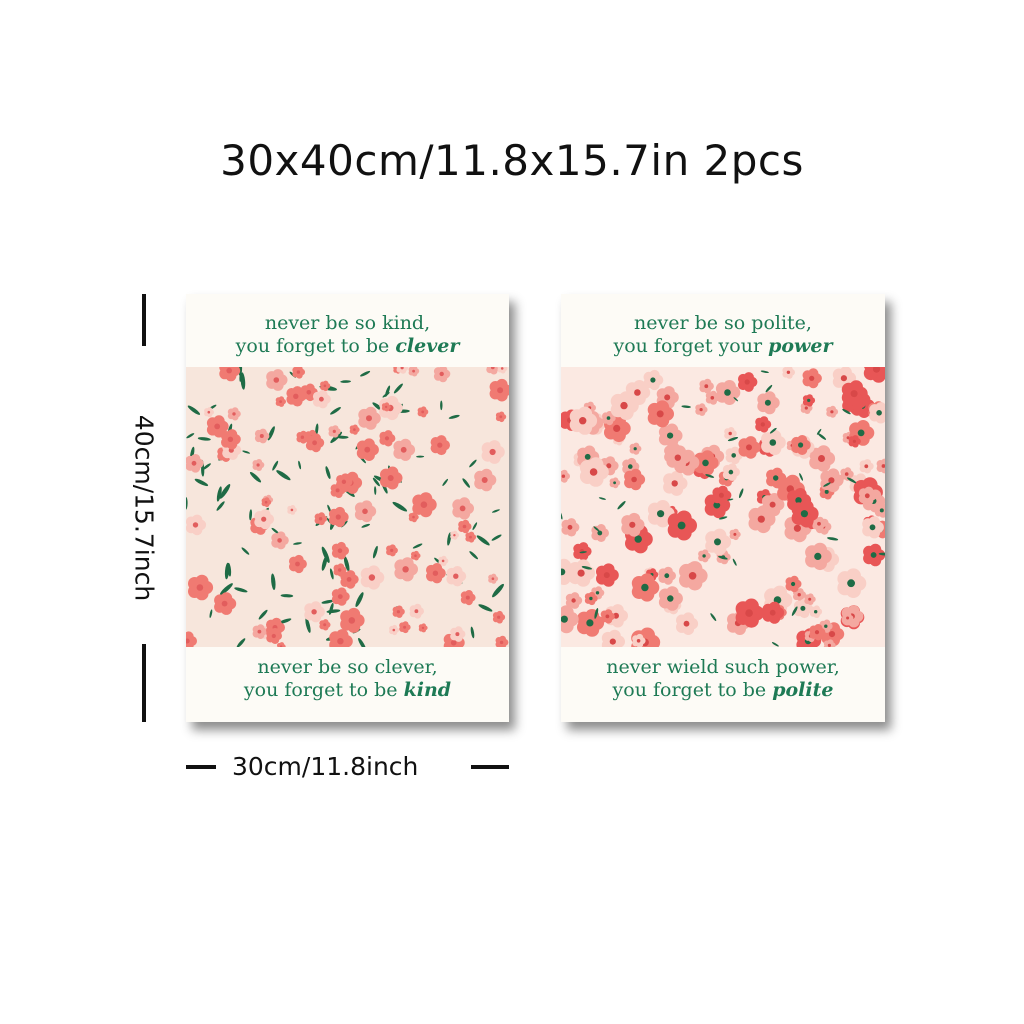 The image size is (1024, 1024). What do you see at coordinates (441, 406) in the screenshot?
I see `leaf-shape` at bounding box center [441, 406].